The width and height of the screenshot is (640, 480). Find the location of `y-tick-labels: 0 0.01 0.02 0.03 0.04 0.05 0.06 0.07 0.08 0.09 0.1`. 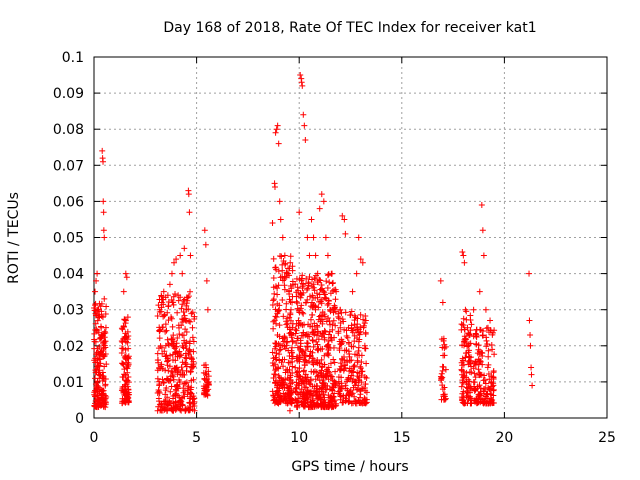

y-tick-labels: 0 0.01 0.02 0.03 0.04 0.05 0.06 0.07 0.08 0.09 0.1 is located at coordinates (68, 238).